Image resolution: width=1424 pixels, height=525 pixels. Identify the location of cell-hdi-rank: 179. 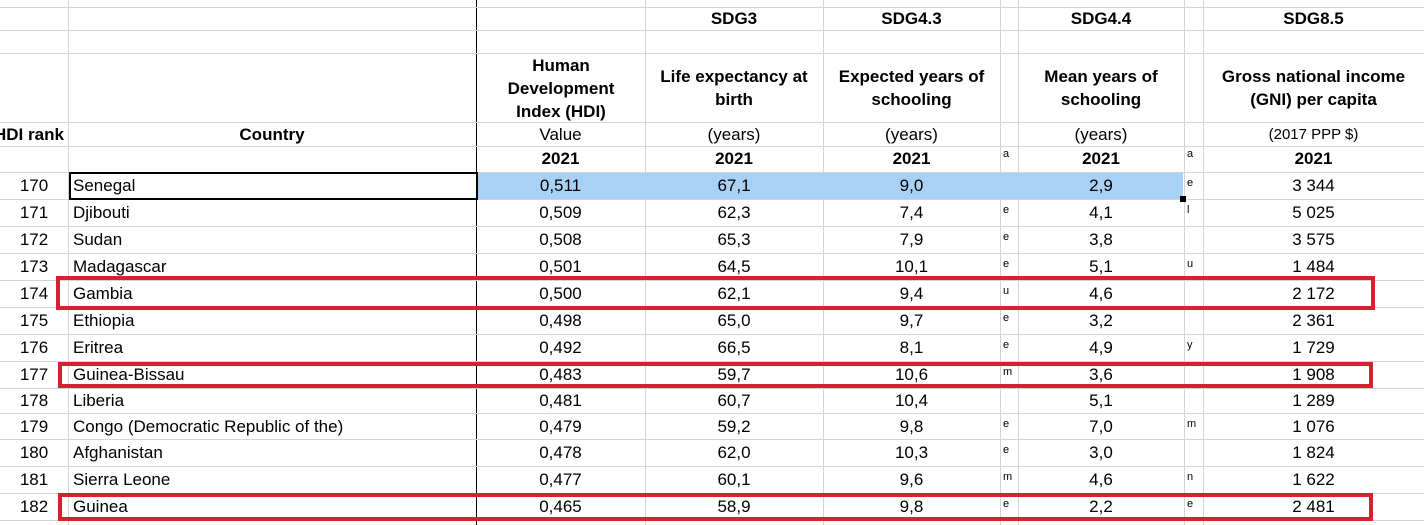
(34, 426).